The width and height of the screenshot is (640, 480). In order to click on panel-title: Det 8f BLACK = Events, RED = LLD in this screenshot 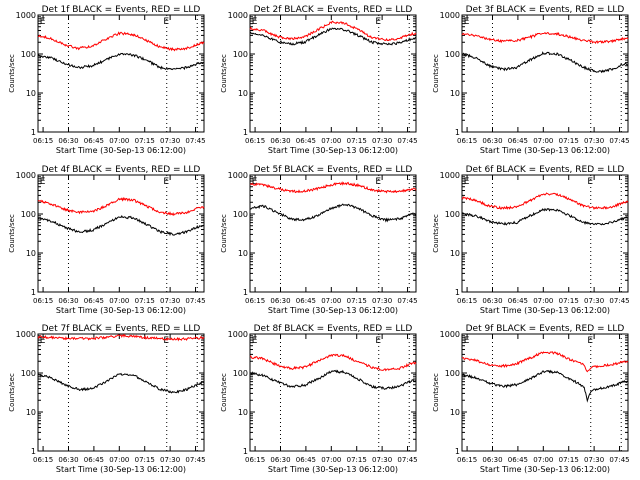, I will do `click(333, 329)`.